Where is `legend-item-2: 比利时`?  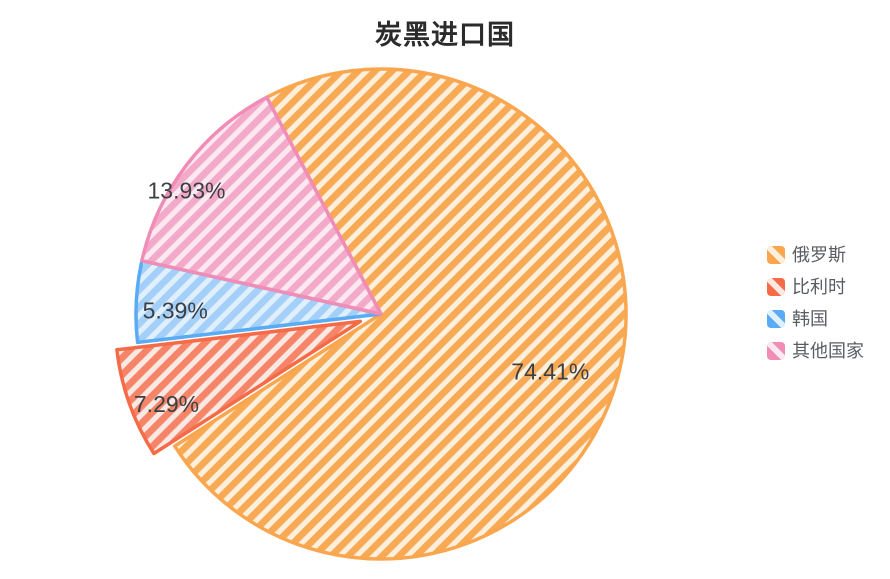
legend-item-2: 比利时 is located at coordinates (815, 287).